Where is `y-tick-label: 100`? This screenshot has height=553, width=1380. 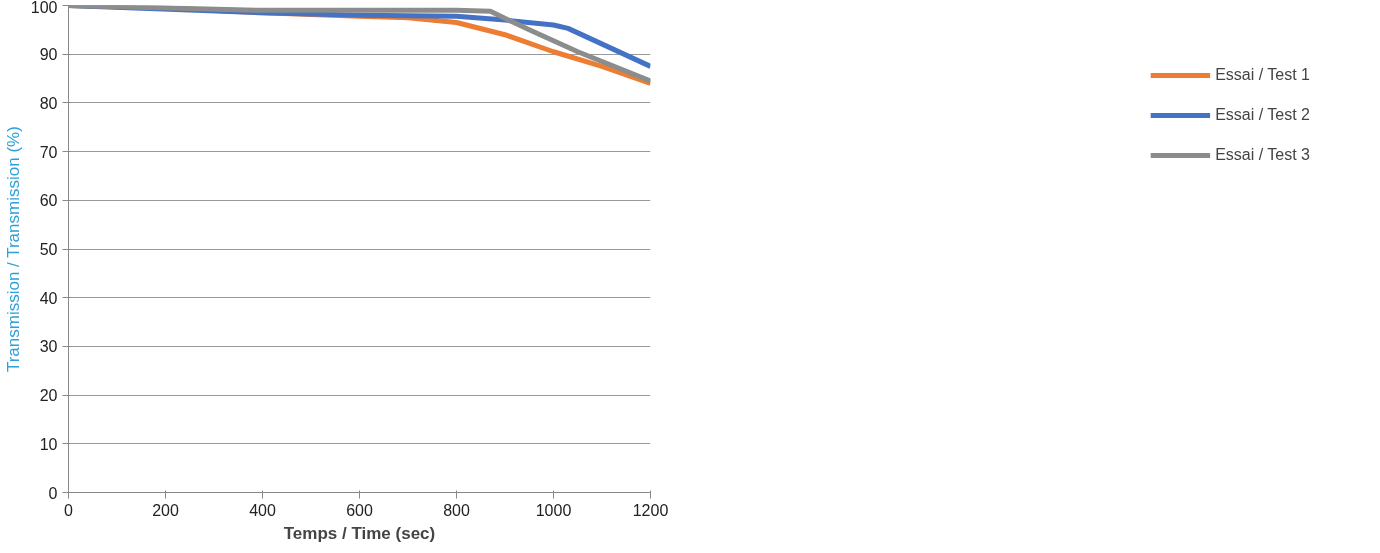
y-tick-label: 100 is located at coordinates (44, 8).